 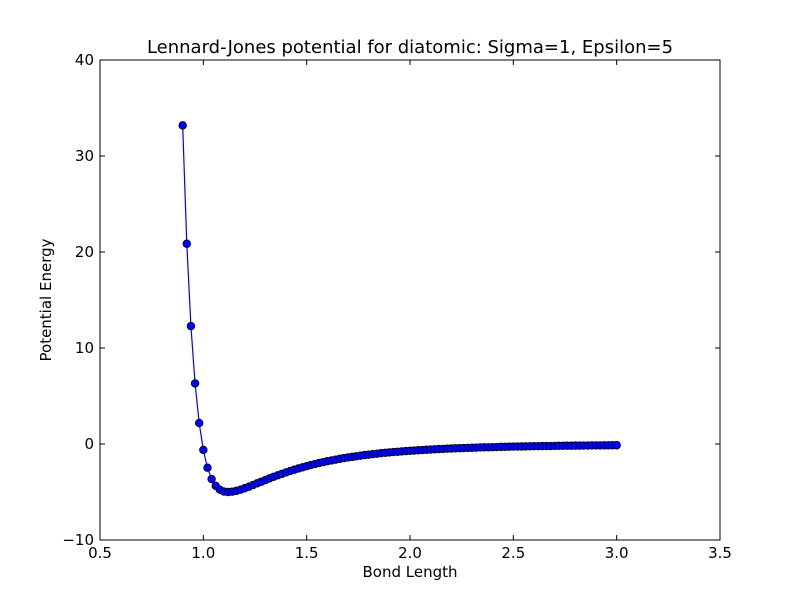 What do you see at coordinates (513, 553) in the screenshot?
I see `x-tick-label: 2.5` at bounding box center [513, 553].